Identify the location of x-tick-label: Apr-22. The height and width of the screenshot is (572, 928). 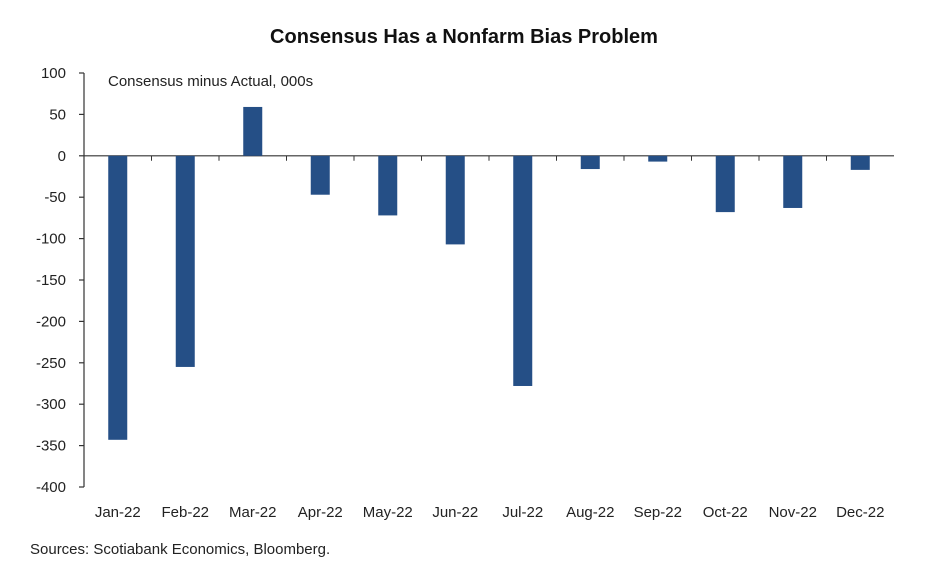
(320, 512).